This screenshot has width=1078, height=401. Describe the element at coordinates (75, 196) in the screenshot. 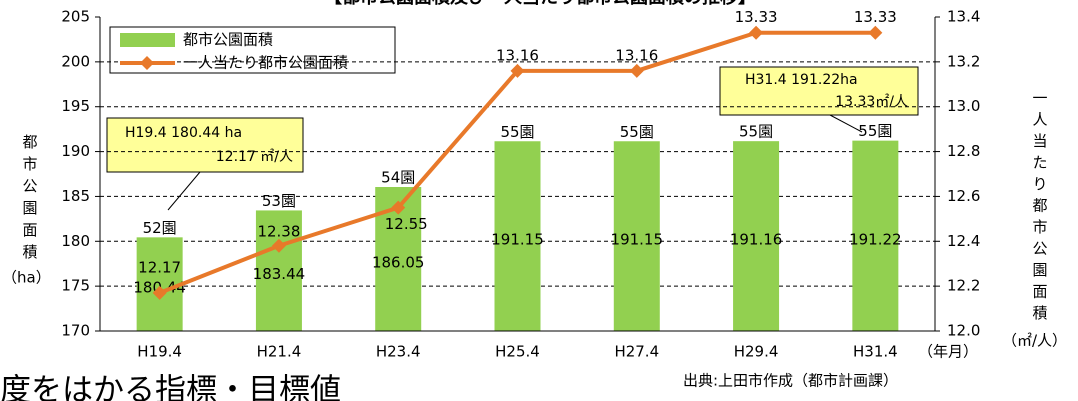

I see `y-tick-label: 185` at that location.